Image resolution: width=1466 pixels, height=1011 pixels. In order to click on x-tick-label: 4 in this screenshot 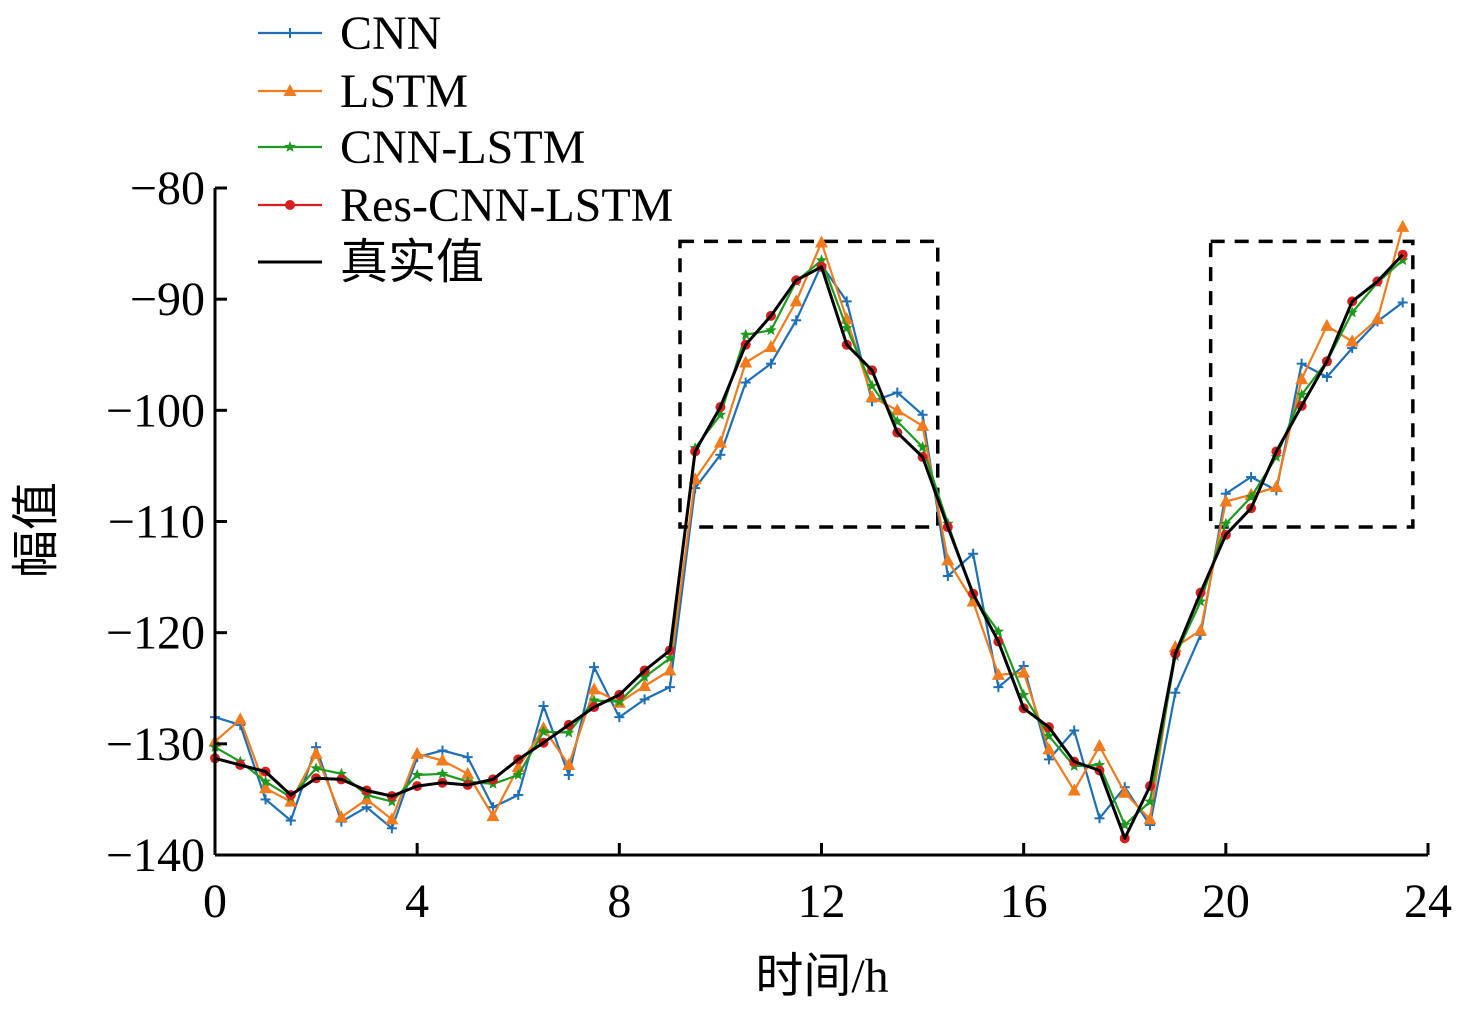, I will do `click(417, 901)`.